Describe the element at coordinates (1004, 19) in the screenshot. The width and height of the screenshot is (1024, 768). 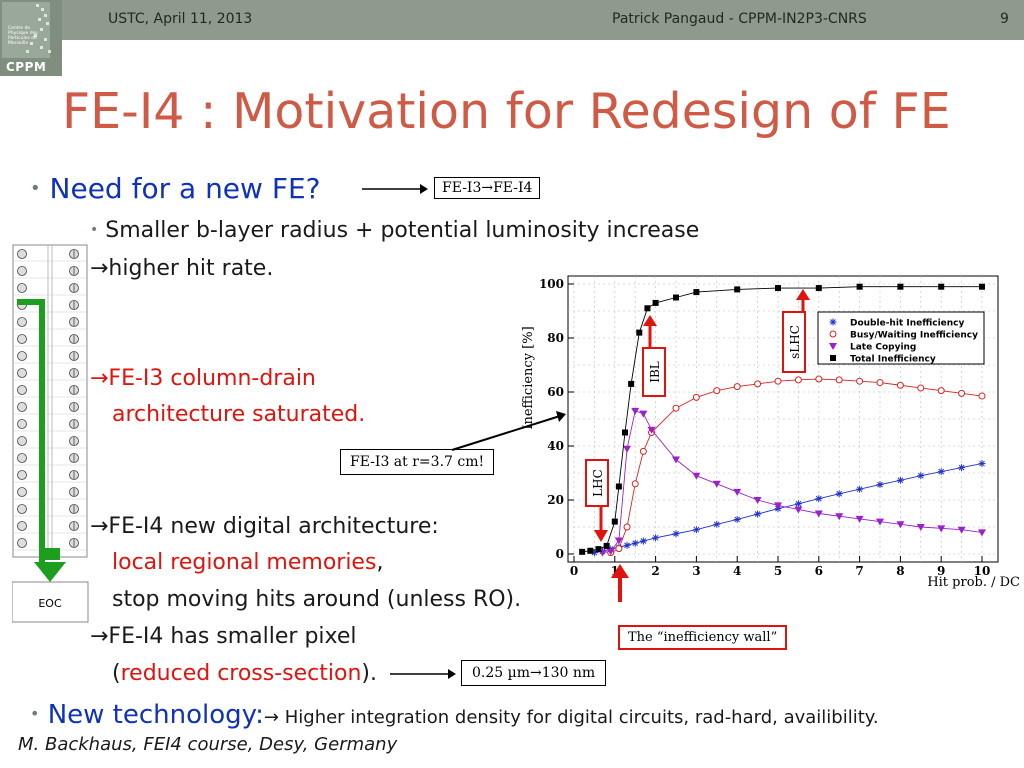
I see `page-number: 9` at that location.